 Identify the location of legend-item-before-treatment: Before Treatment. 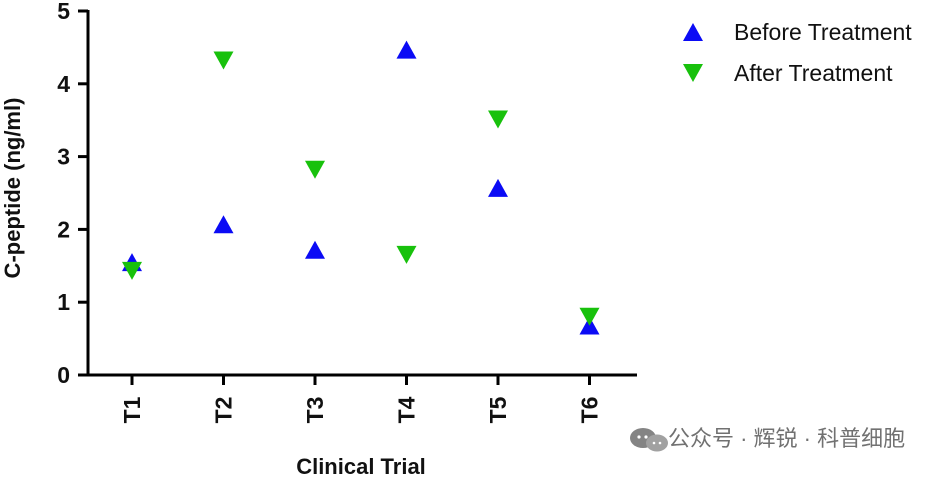
(797, 32).